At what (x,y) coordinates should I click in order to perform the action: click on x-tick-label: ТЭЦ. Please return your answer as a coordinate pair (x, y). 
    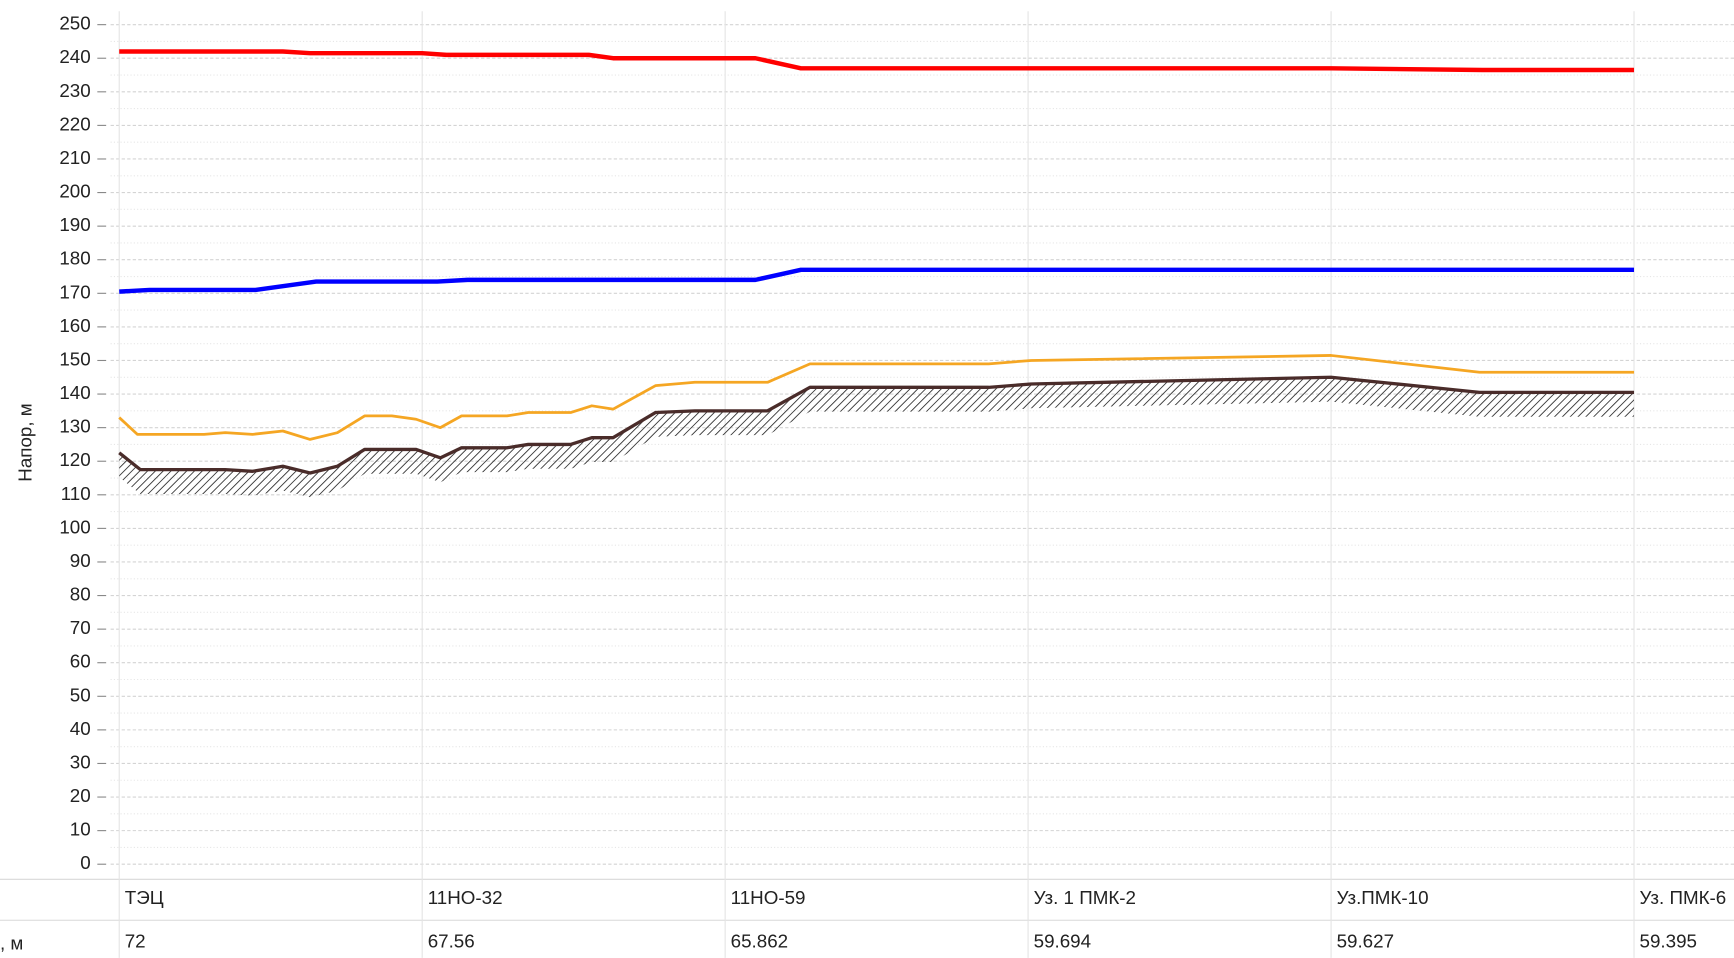
    Looking at the image, I should click on (144, 897).